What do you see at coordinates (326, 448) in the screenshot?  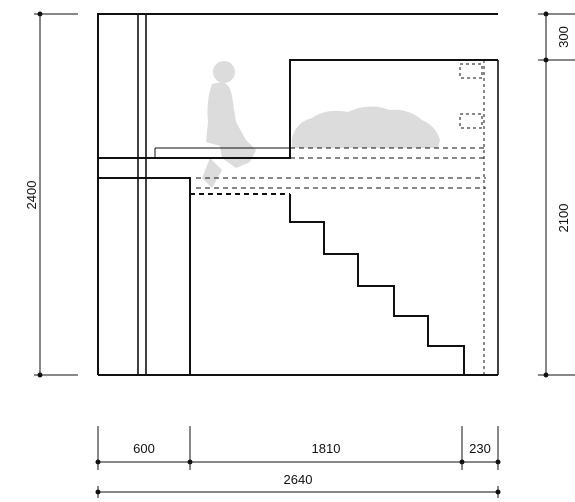 I see `dim-middle-width-label: 1810` at bounding box center [326, 448].